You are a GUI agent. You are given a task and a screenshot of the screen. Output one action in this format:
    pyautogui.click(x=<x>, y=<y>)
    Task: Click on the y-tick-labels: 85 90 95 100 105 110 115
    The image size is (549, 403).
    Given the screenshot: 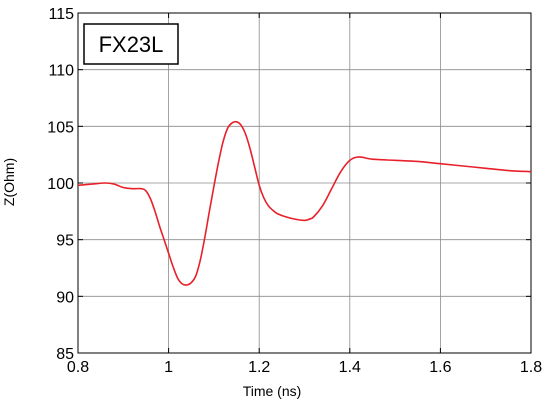 What is the action you would take?
    pyautogui.click(x=60, y=184)
    